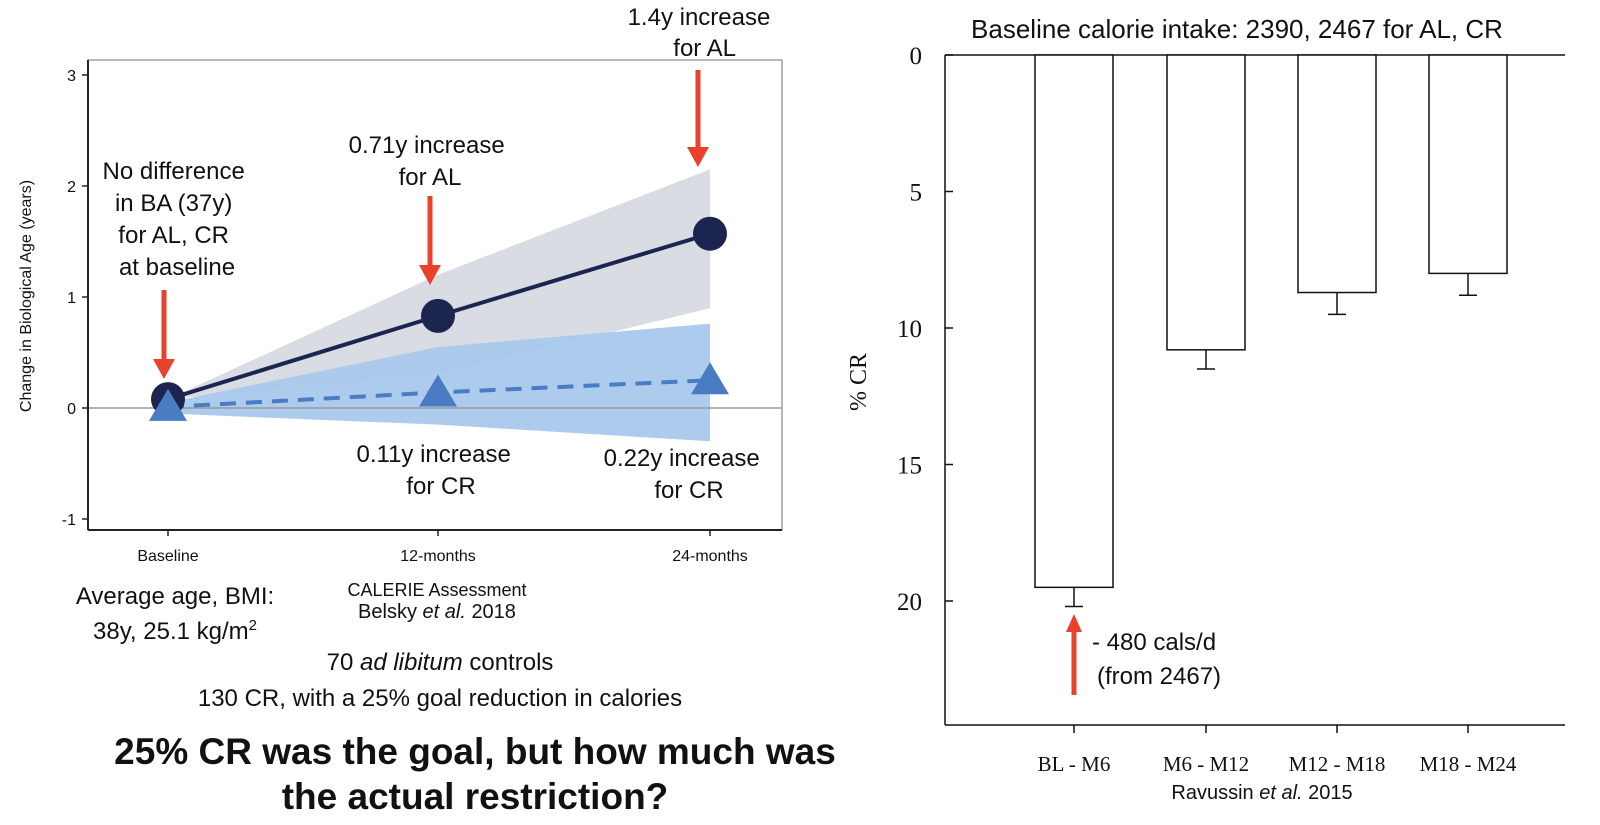 The image size is (1600, 825). Describe the element at coordinates (430, 161) in the screenshot. I see `annotation-al-12m: 0.71y increase for AL` at that location.